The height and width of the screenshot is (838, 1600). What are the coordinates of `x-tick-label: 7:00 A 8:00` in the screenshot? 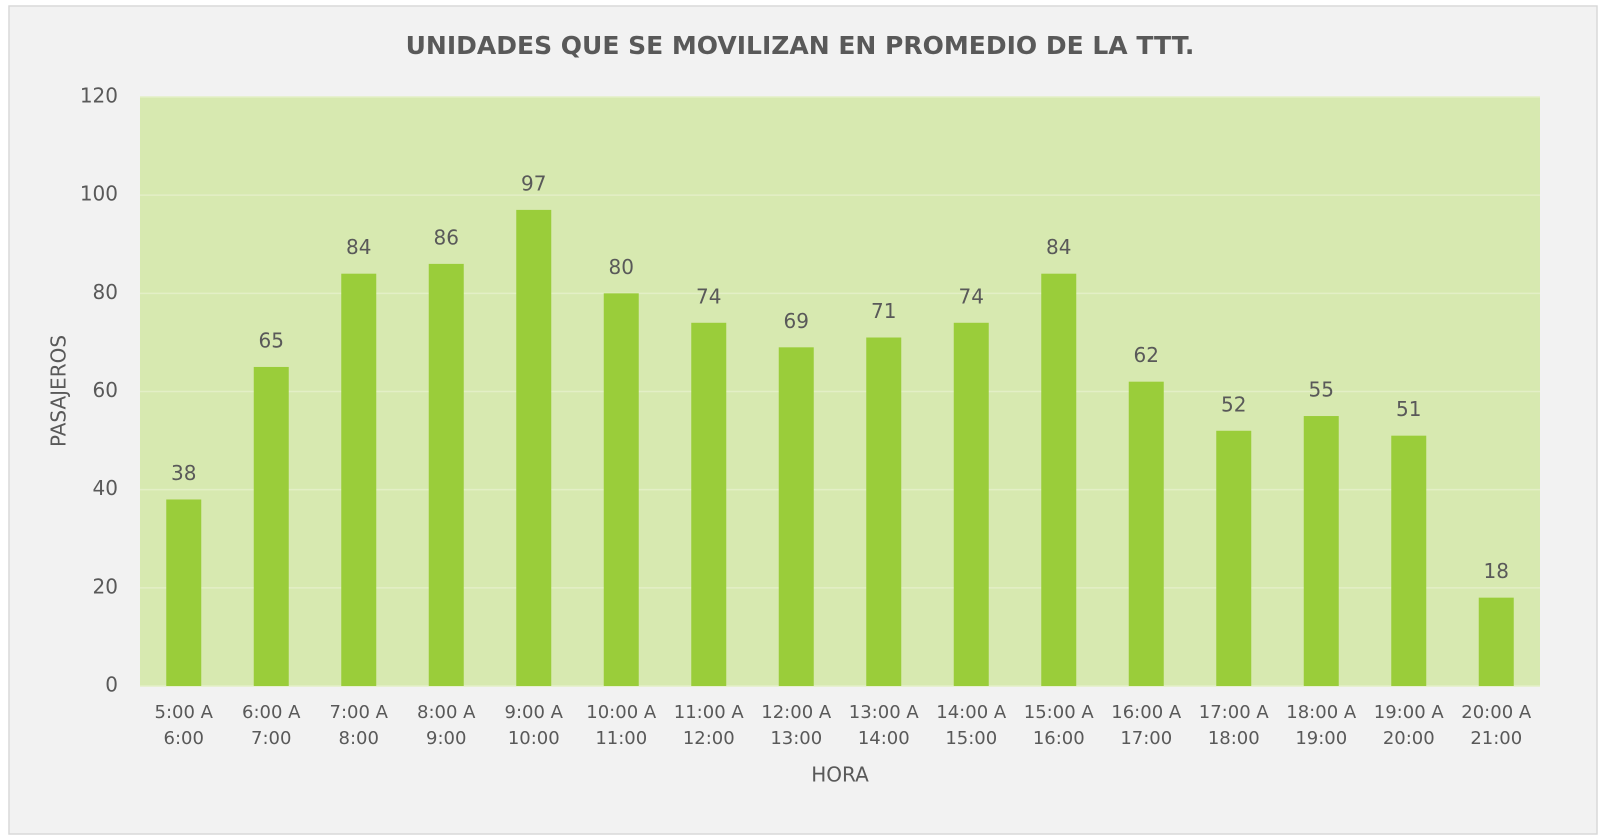 It's located at (359, 725).